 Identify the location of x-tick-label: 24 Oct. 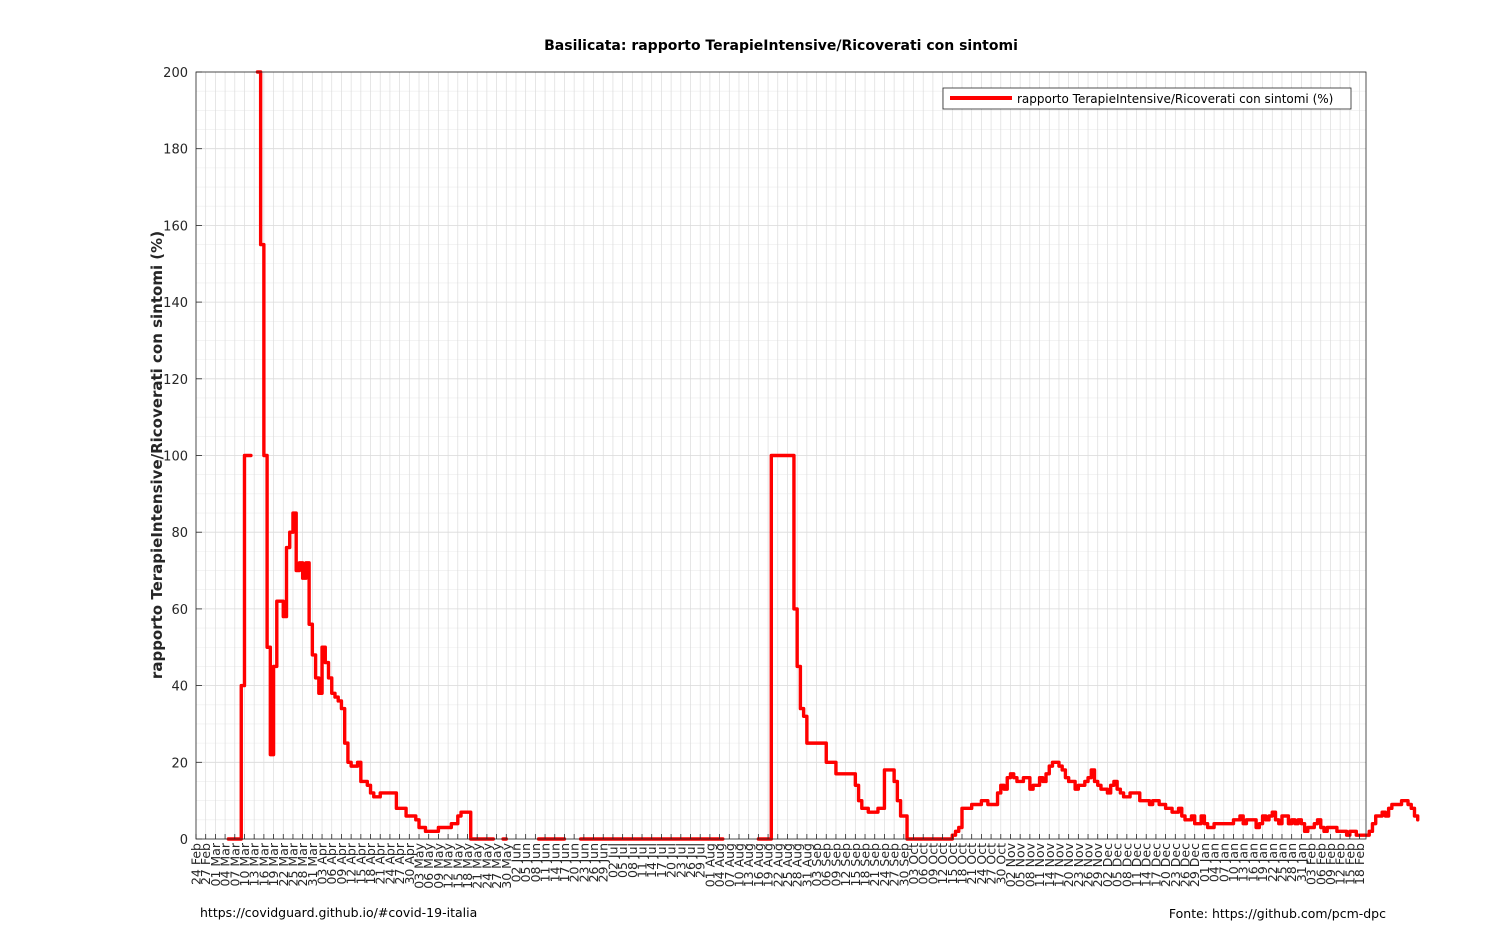
(981, 864).